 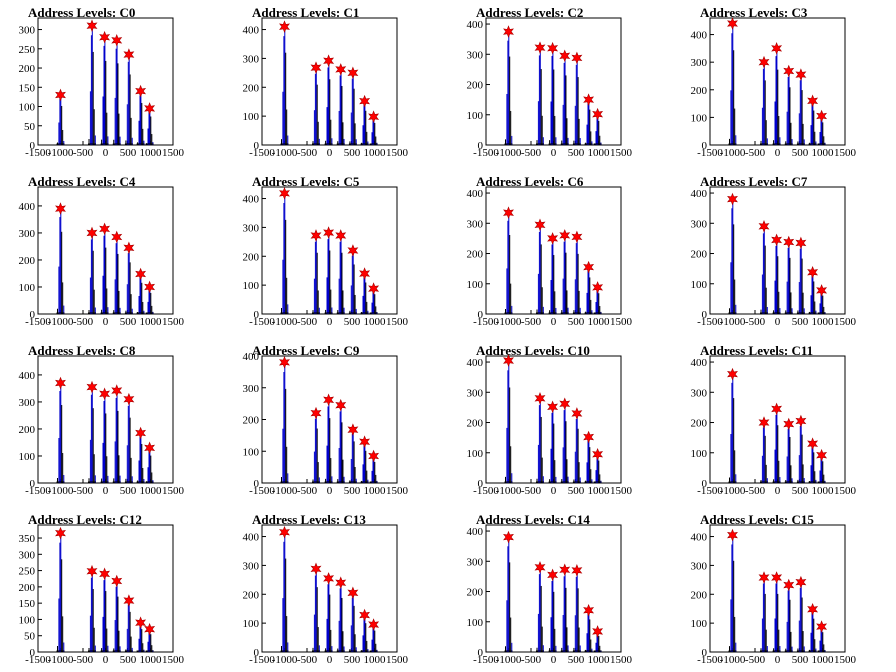 I want to click on chart-title: Address Levels: C0, so click(x=81, y=12).